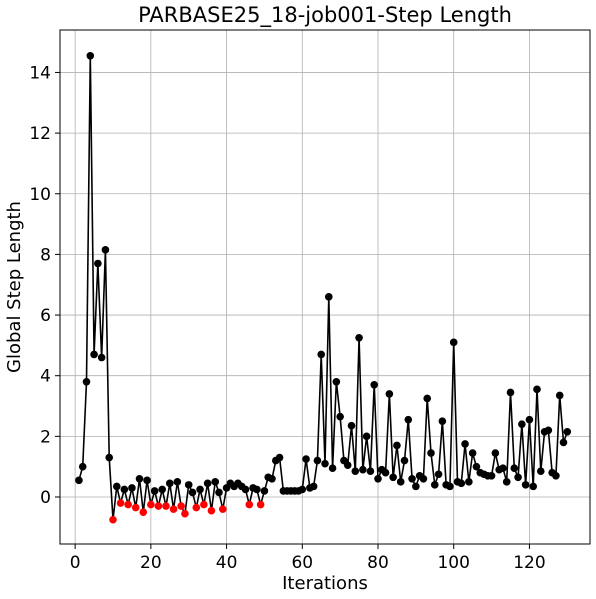 This screenshot has height=599, width=596. I want to click on x-axis-label: Iterations, so click(325, 583).